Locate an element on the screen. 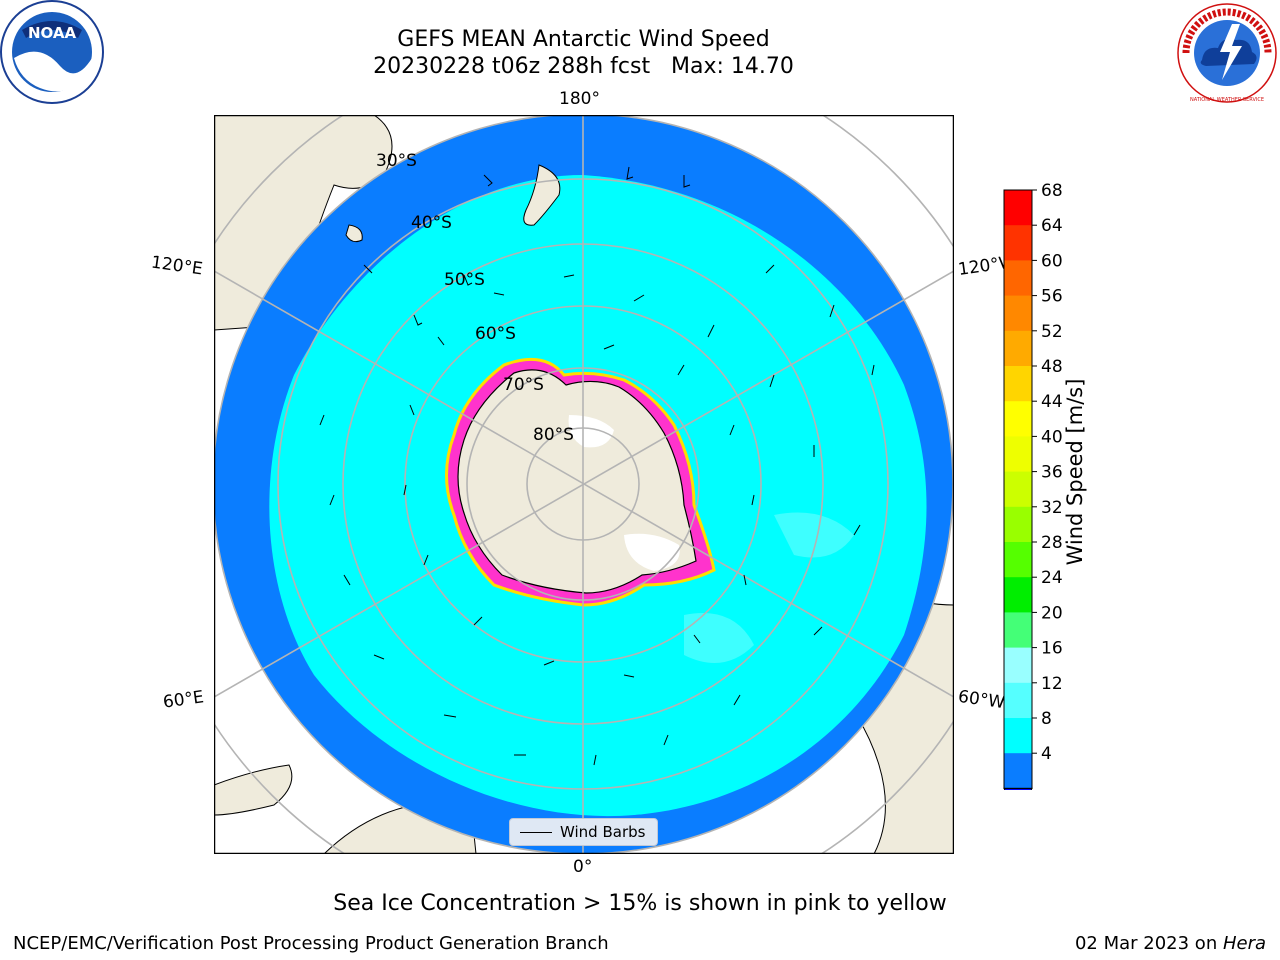 The height and width of the screenshot is (960, 1280). wind-barbs-legend: Wind Barbs is located at coordinates (583, 832).